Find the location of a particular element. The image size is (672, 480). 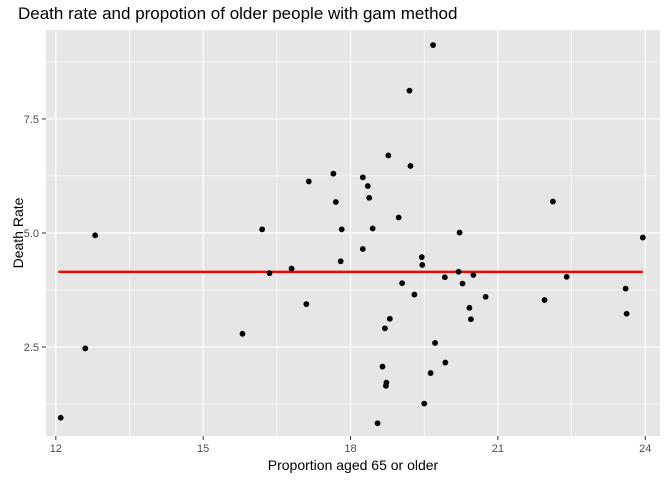

x-tick-label: 12 is located at coordinates (56, 449).